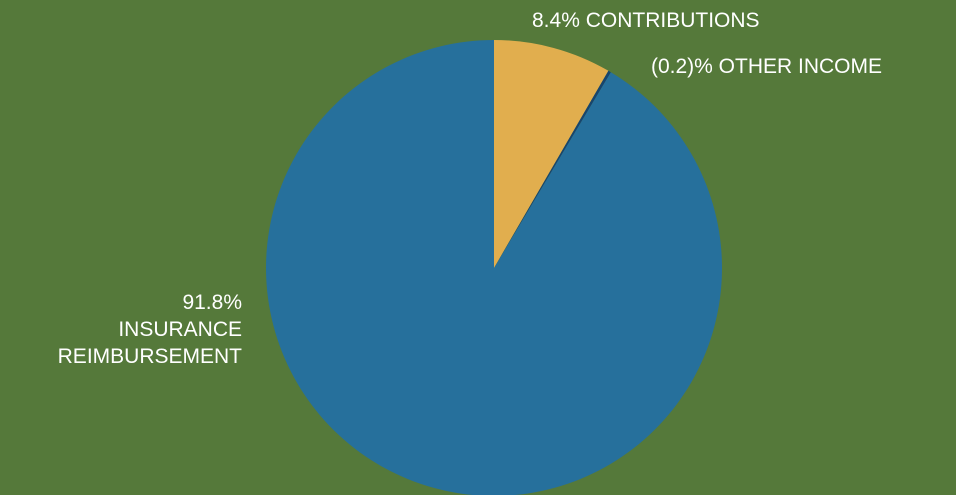  What do you see at coordinates (646, 20) in the screenshot?
I see `label-contributions: 8.4% CONTRIBUTIONS` at bounding box center [646, 20].